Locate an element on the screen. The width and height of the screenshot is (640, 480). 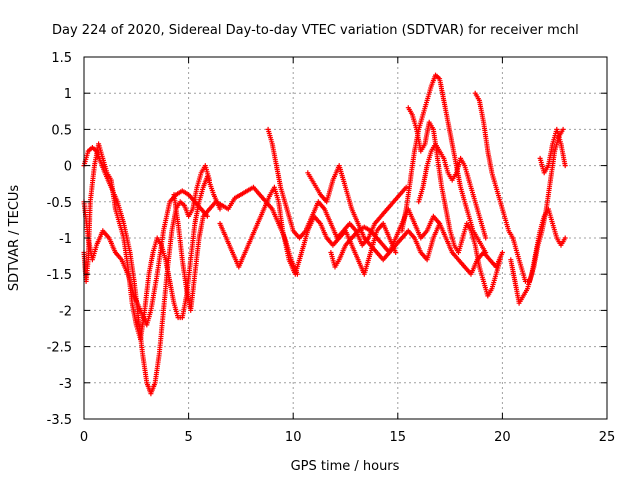
x-tick-label: 5 is located at coordinates (188, 437).